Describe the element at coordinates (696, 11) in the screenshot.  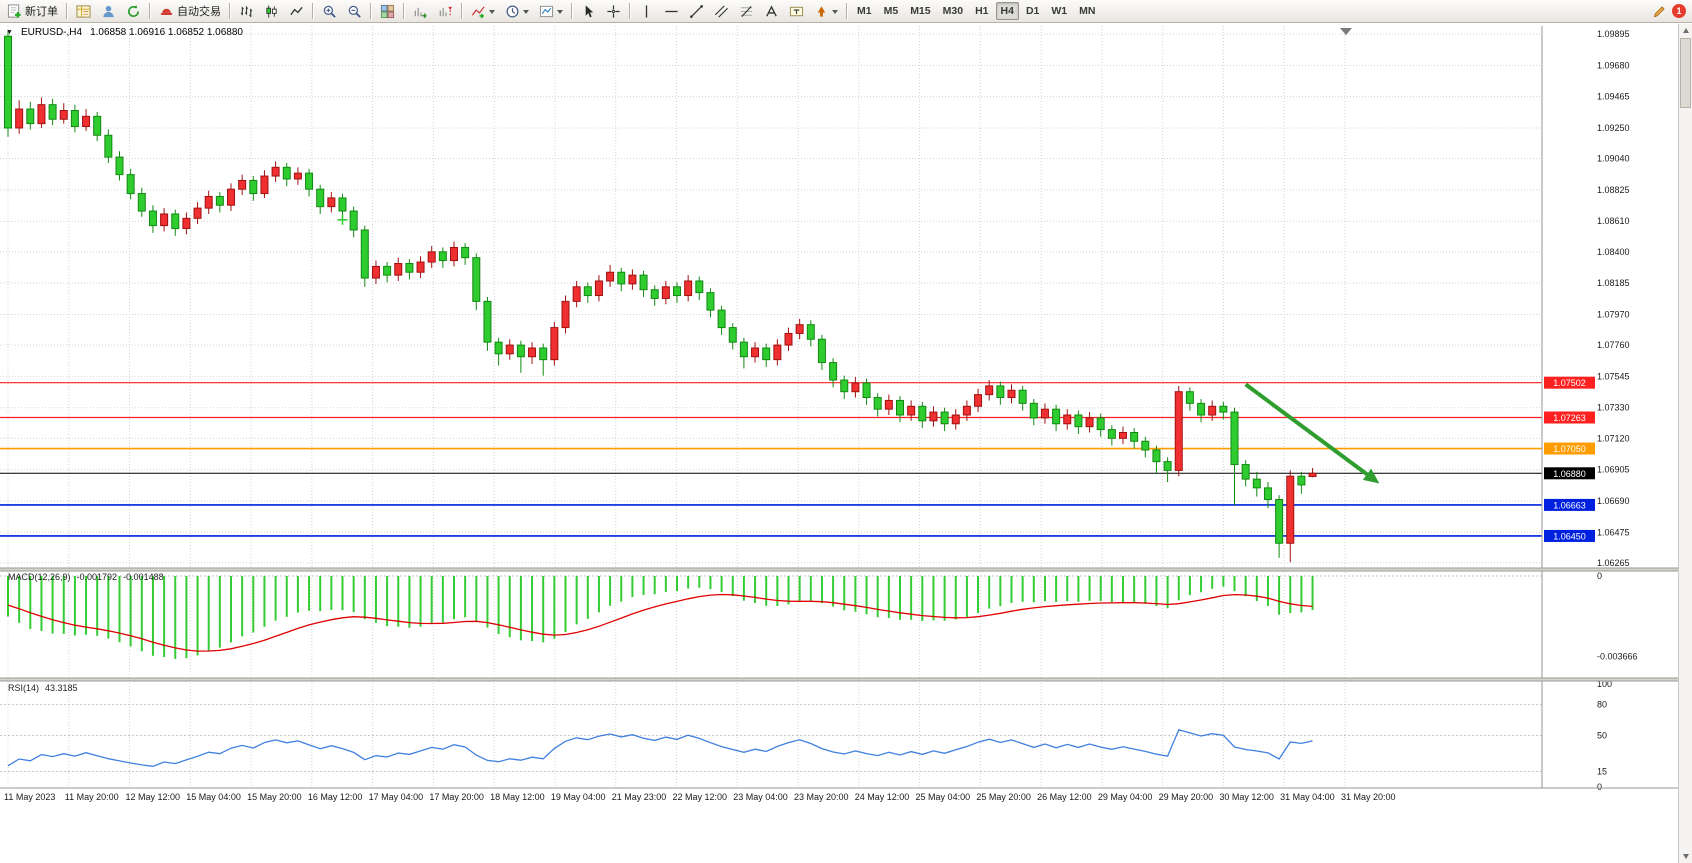
I see `trendline-button` at that location.